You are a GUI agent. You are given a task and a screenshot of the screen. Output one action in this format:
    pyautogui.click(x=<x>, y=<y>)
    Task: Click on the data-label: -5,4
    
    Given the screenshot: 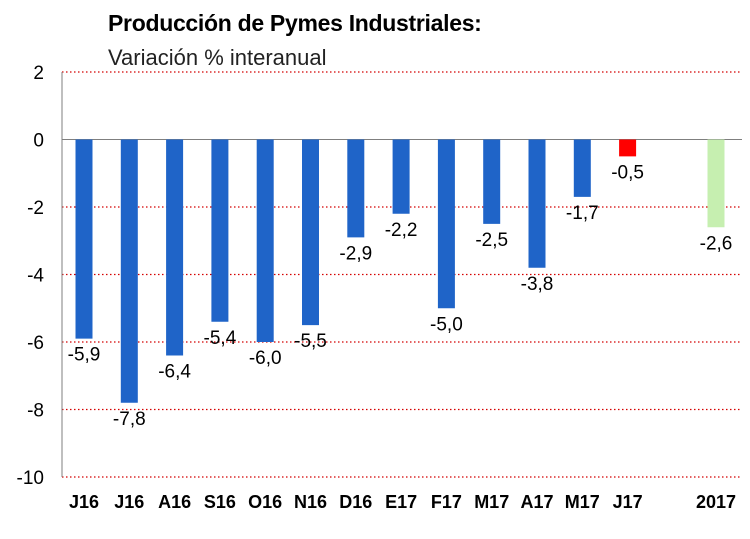 What is the action you would take?
    pyautogui.click(x=220, y=338)
    